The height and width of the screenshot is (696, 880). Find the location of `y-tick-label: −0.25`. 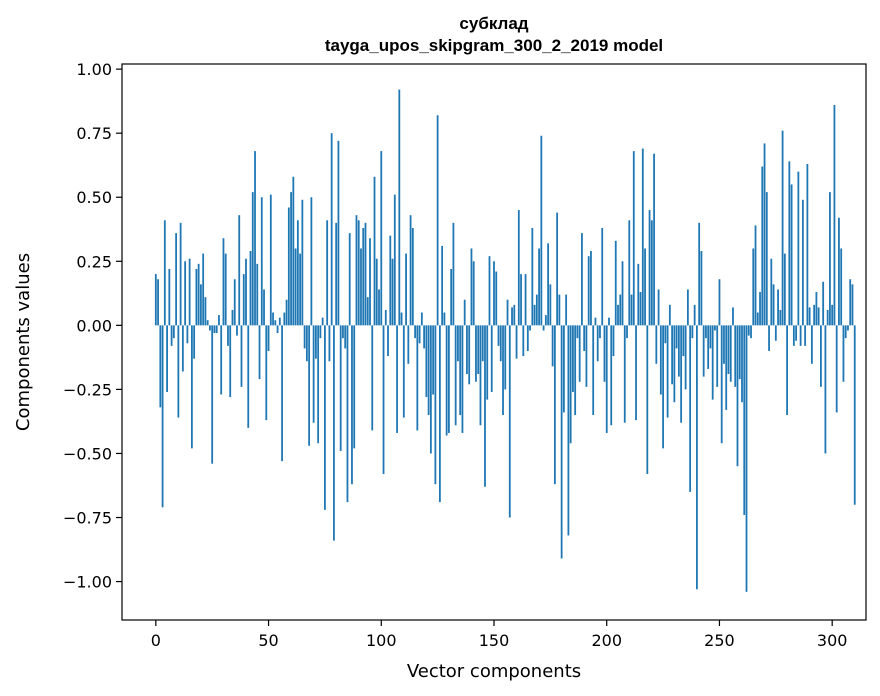

y-tick-label: −0.25 is located at coordinates (87, 389).